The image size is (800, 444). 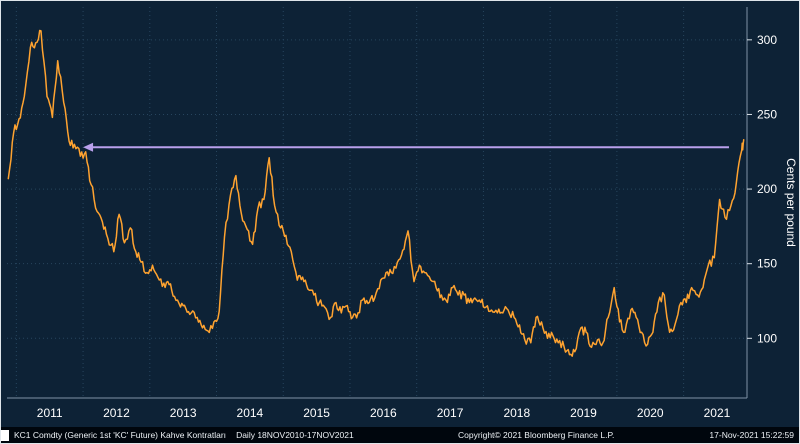 I want to click on y-tick-label: 150, so click(x=767, y=264).